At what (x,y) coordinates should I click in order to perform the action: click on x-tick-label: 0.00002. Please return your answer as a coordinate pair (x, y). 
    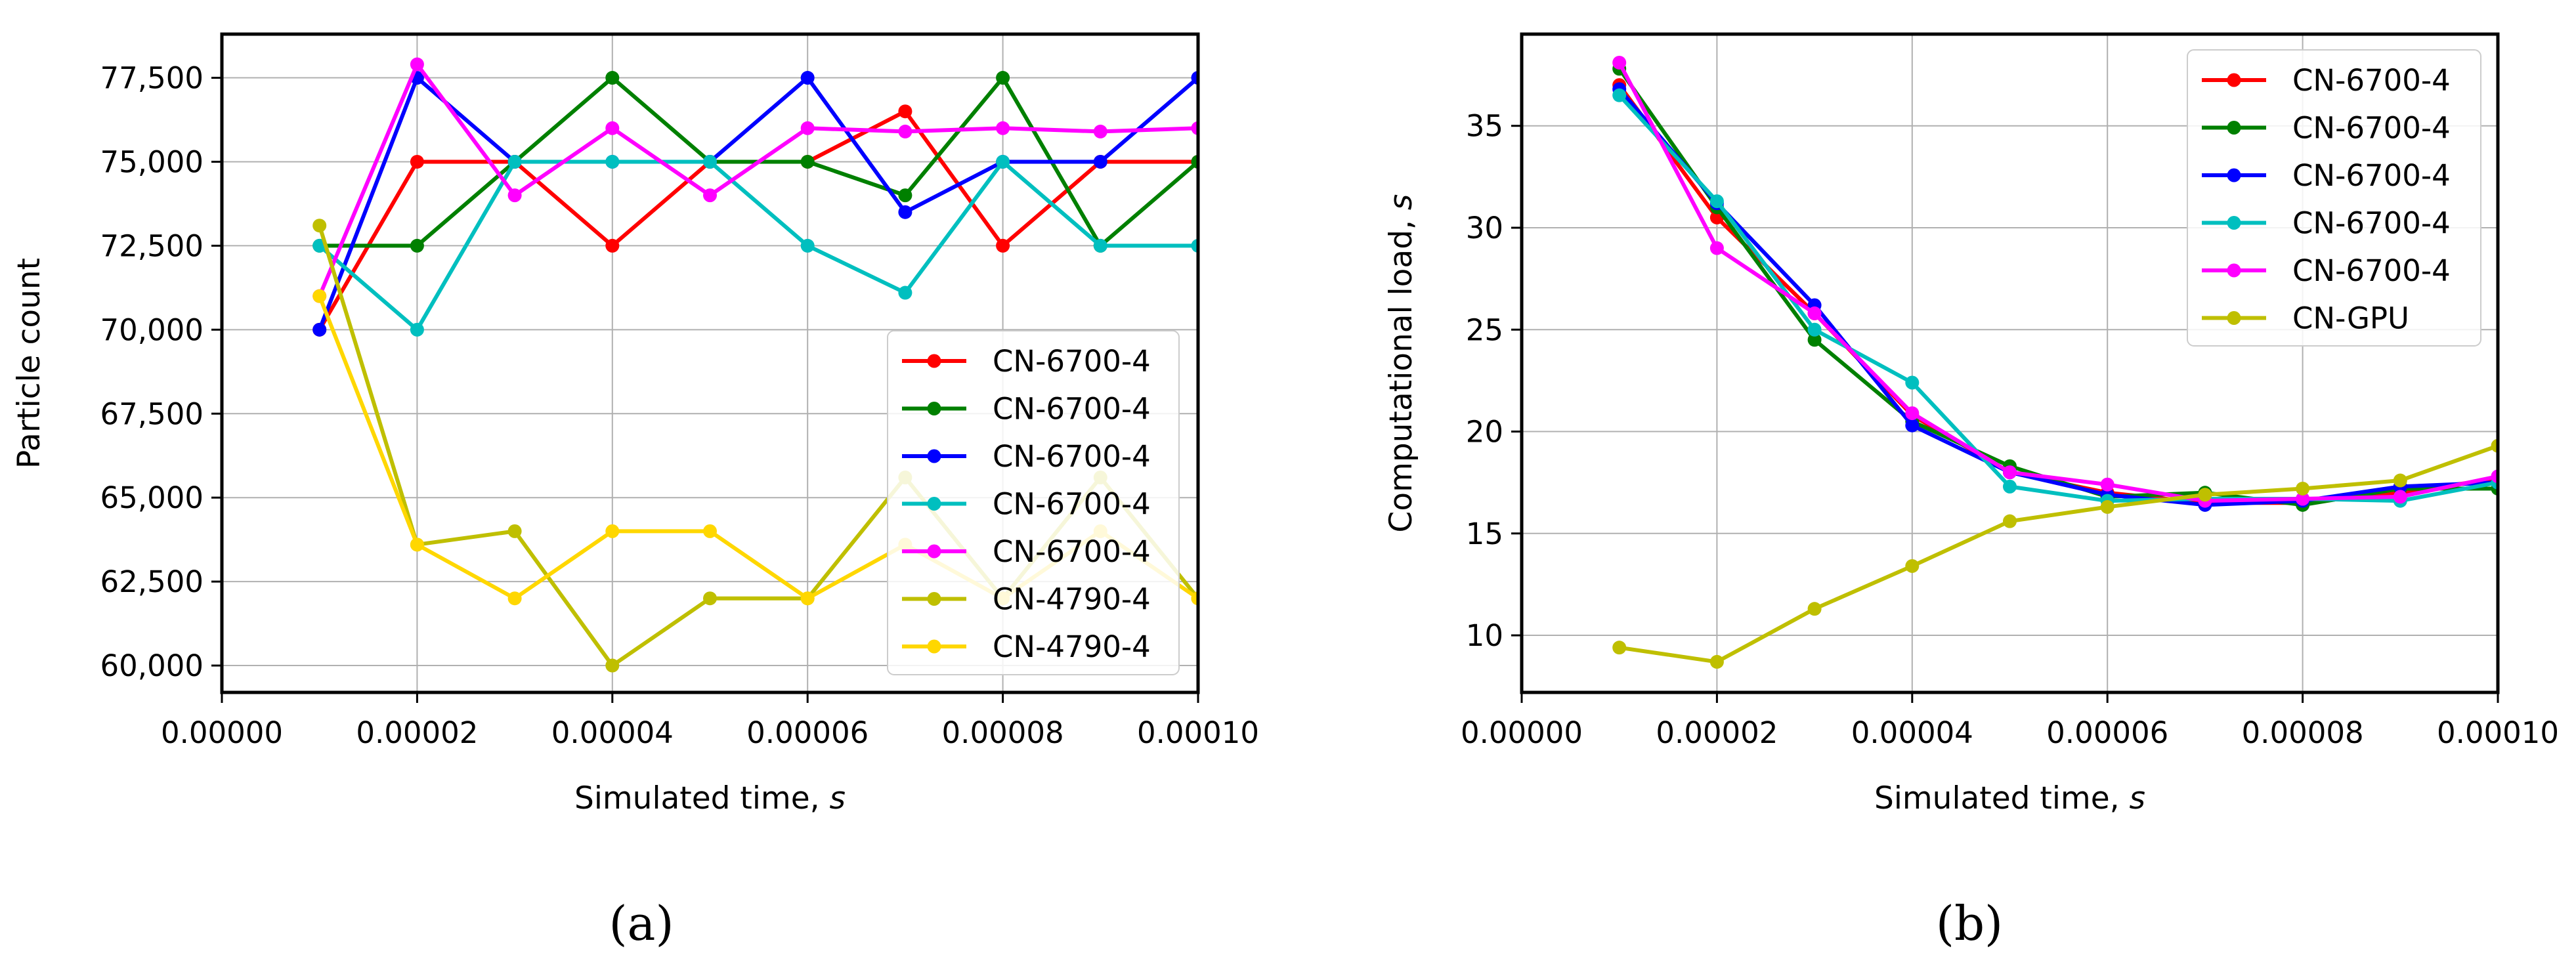
    Looking at the image, I should click on (1717, 733).